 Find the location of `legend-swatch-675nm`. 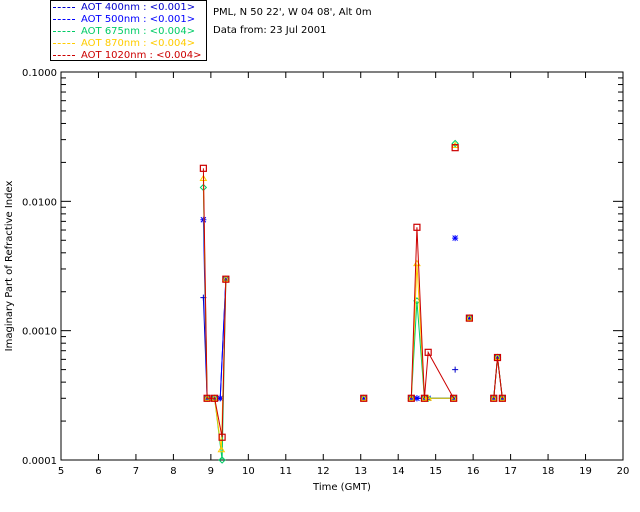

legend-swatch-675nm is located at coordinates (64, 31).